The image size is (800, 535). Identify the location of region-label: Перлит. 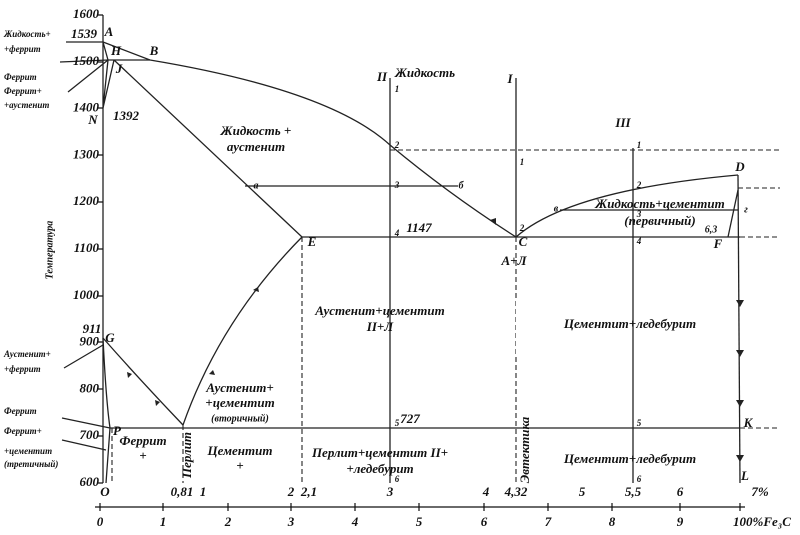
(186, 455).